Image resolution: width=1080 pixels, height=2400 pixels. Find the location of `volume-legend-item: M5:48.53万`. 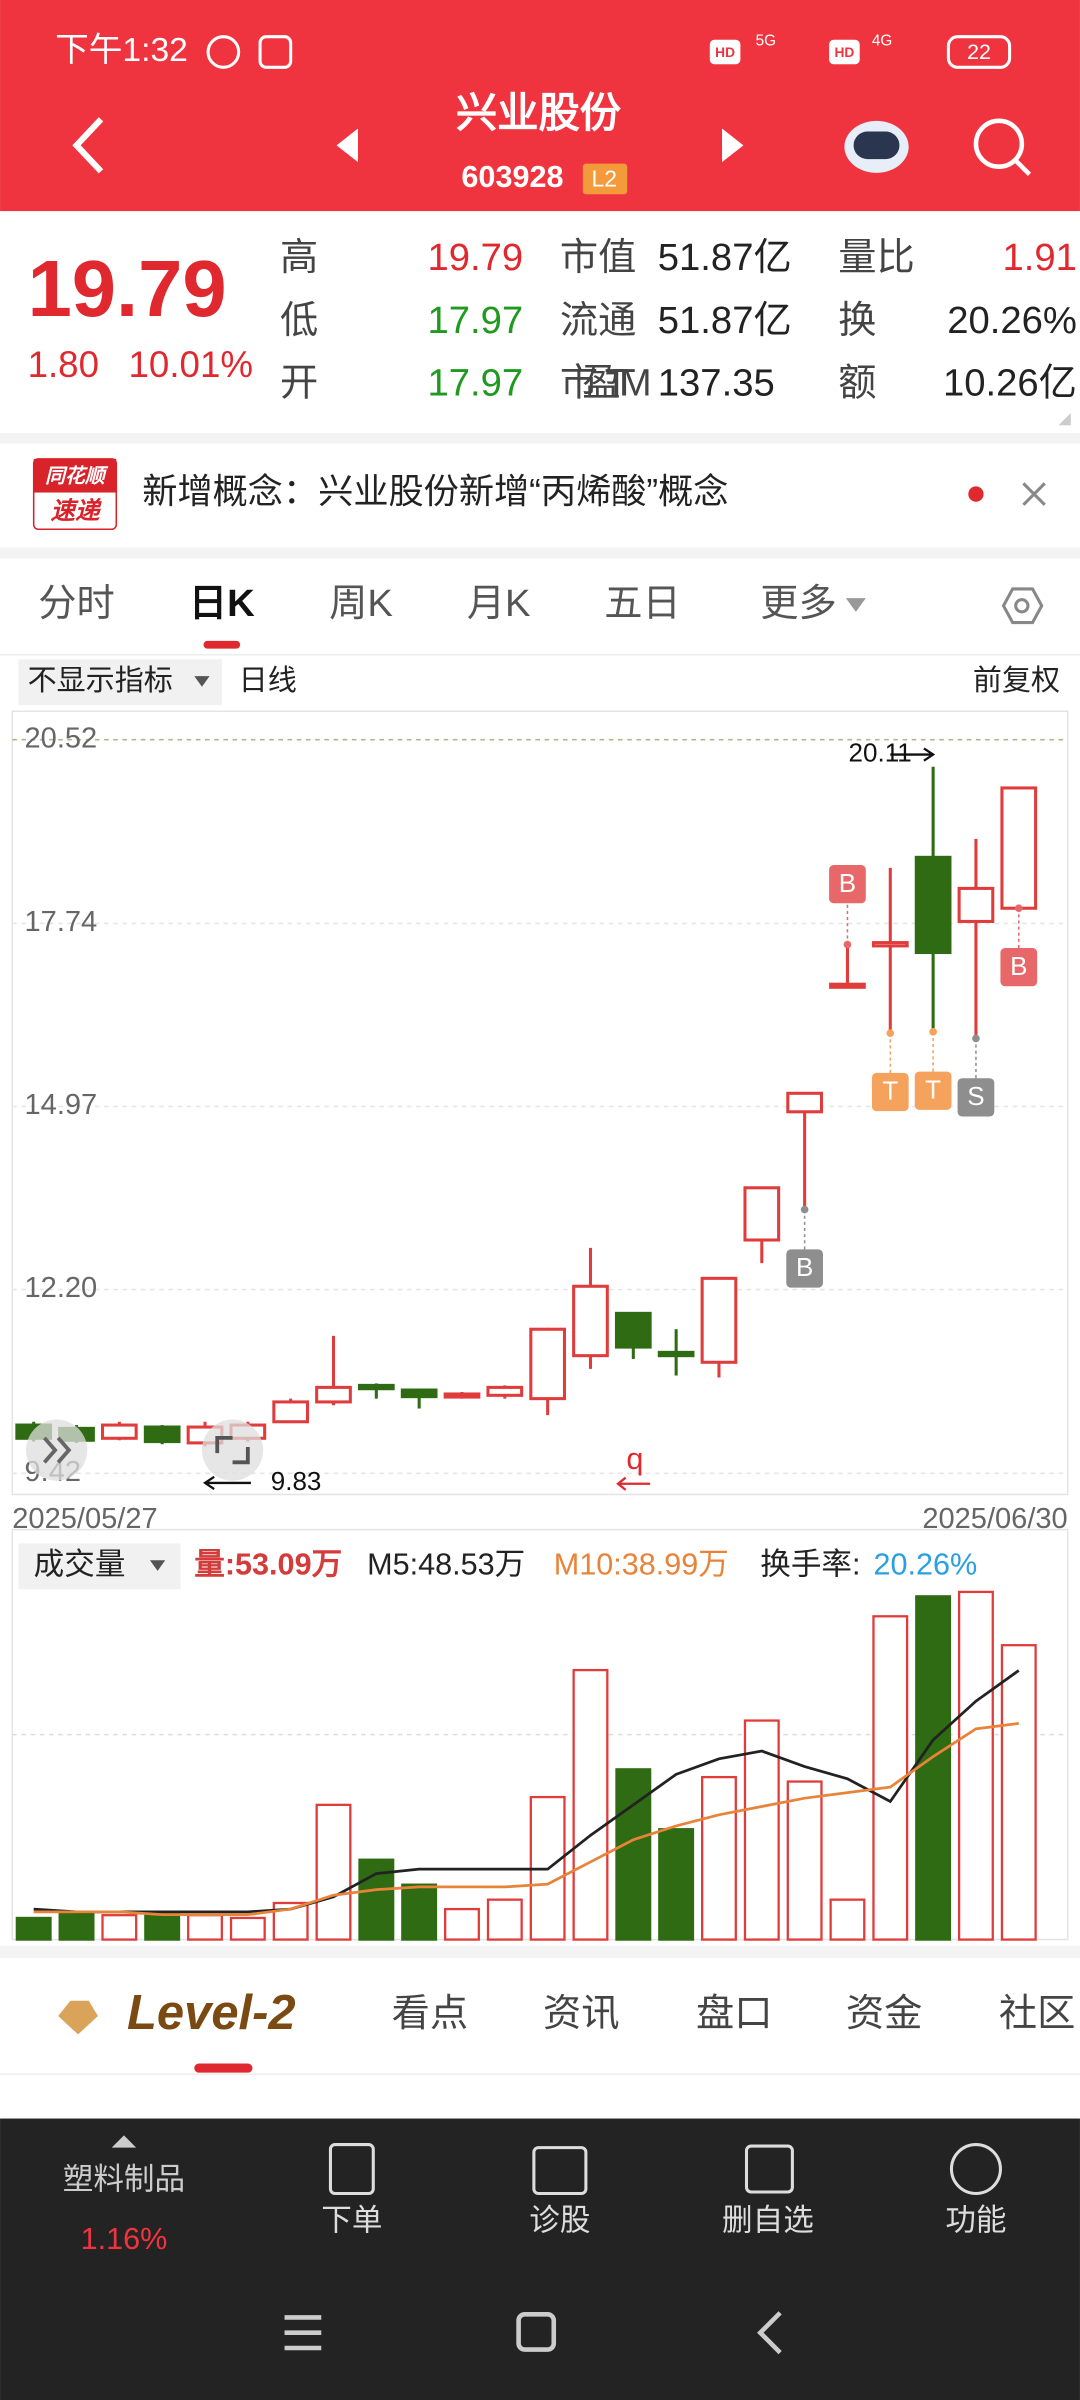

volume-legend-item: M5:48.53万 is located at coordinates (446, 1564).